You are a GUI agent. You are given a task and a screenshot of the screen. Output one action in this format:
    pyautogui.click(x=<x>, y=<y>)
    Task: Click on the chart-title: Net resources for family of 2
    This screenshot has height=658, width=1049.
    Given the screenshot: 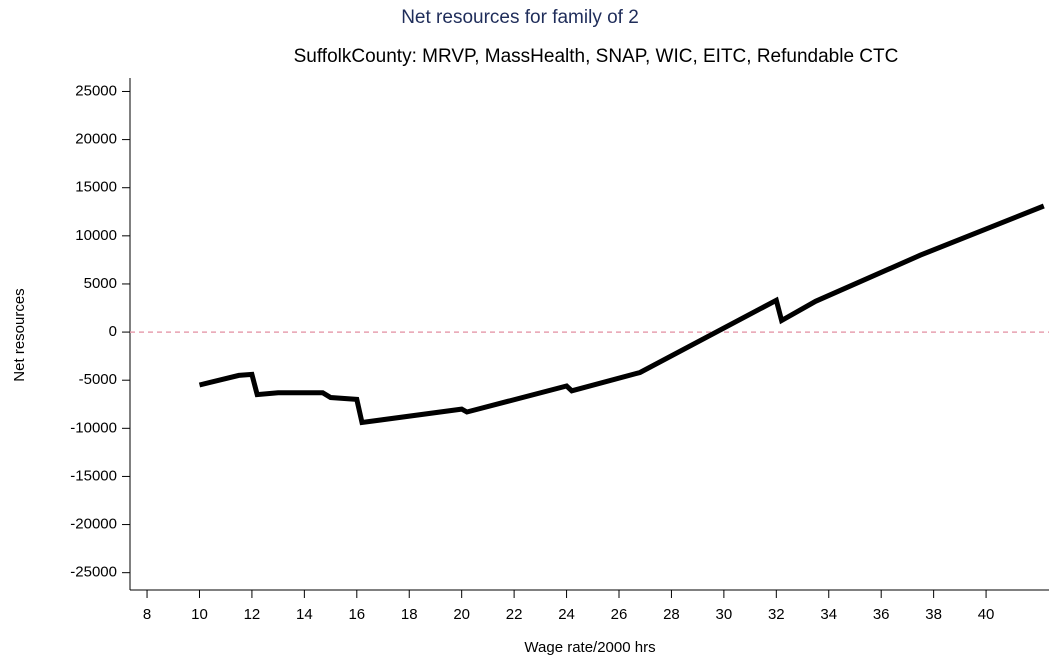 What is the action you would take?
    pyautogui.click(x=520, y=17)
    